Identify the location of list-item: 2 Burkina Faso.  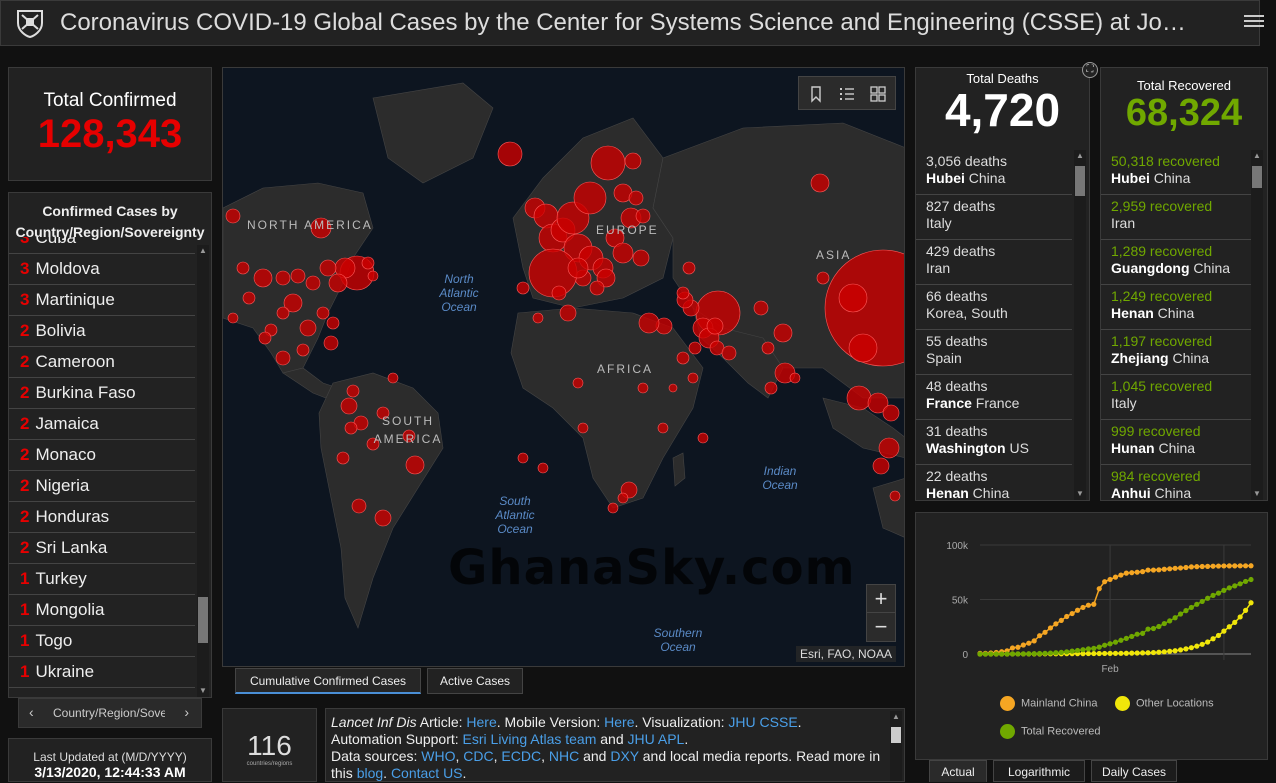
(102, 393).